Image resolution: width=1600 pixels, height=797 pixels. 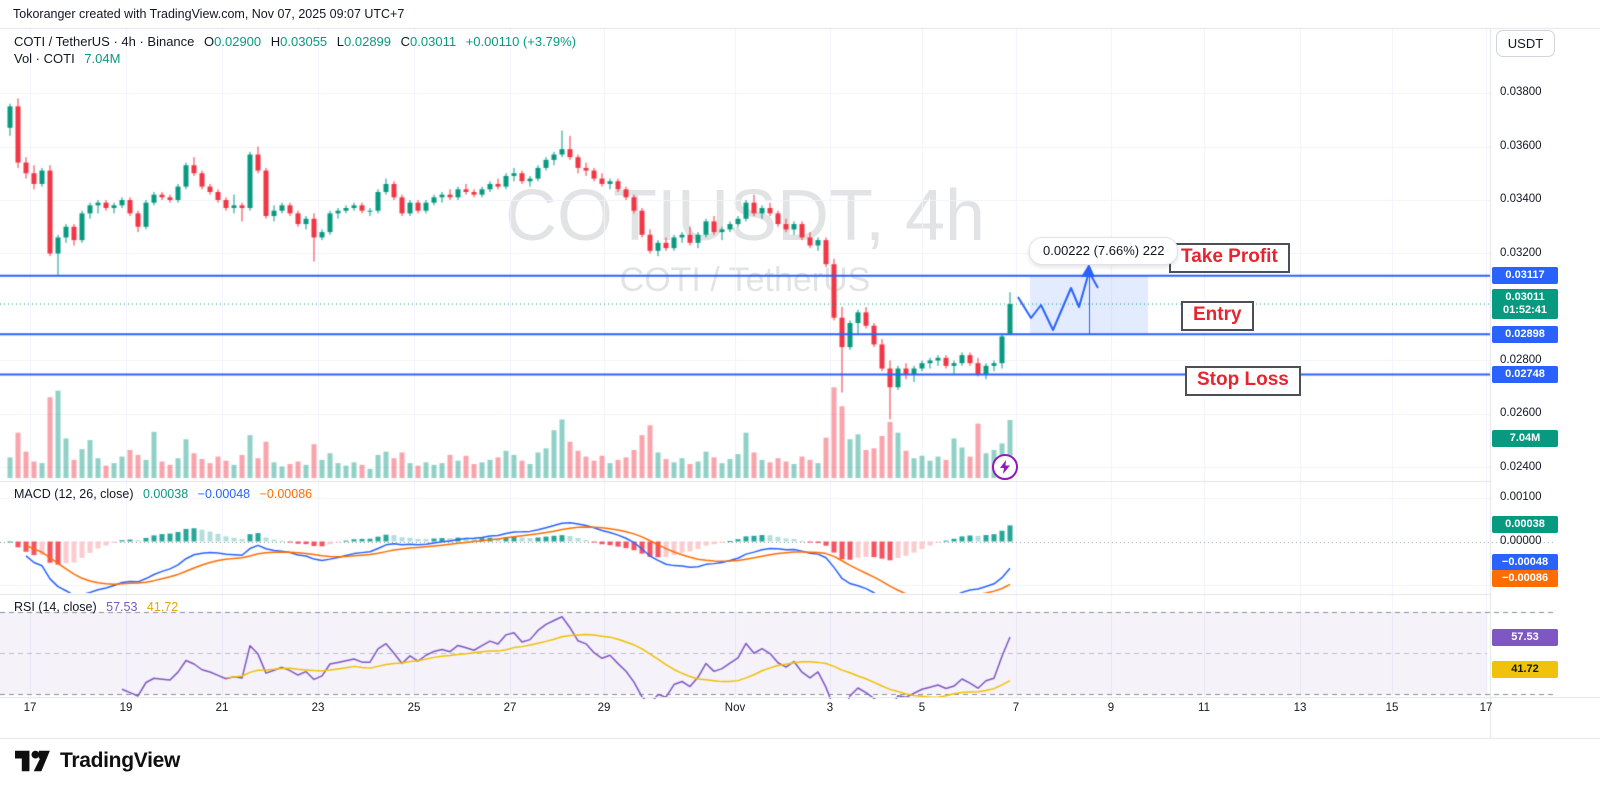 What do you see at coordinates (1204, 708) in the screenshot?
I see `date-tick-label: 11` at bounding box center [1204, 708].